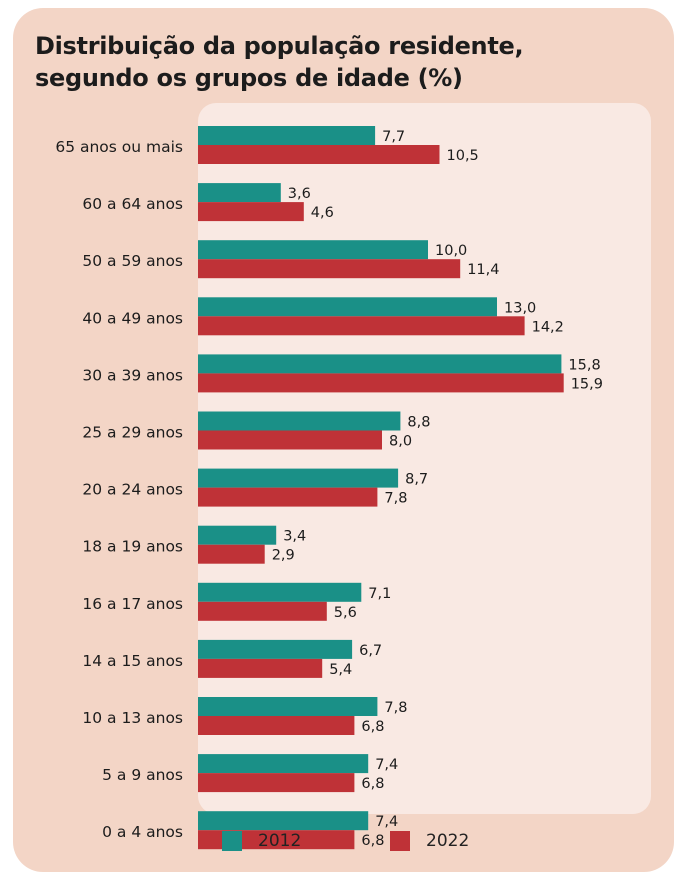  Describe the element at coordinates (340, 670) in the screenshot. I see `data-label-2022-14-a-15-anos: 5,4` at that location.